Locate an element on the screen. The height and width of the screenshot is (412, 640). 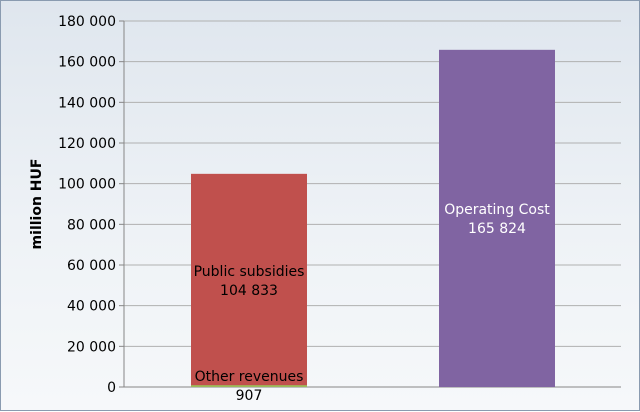
data-label: 104 833 is located at coordinates (249, 291).